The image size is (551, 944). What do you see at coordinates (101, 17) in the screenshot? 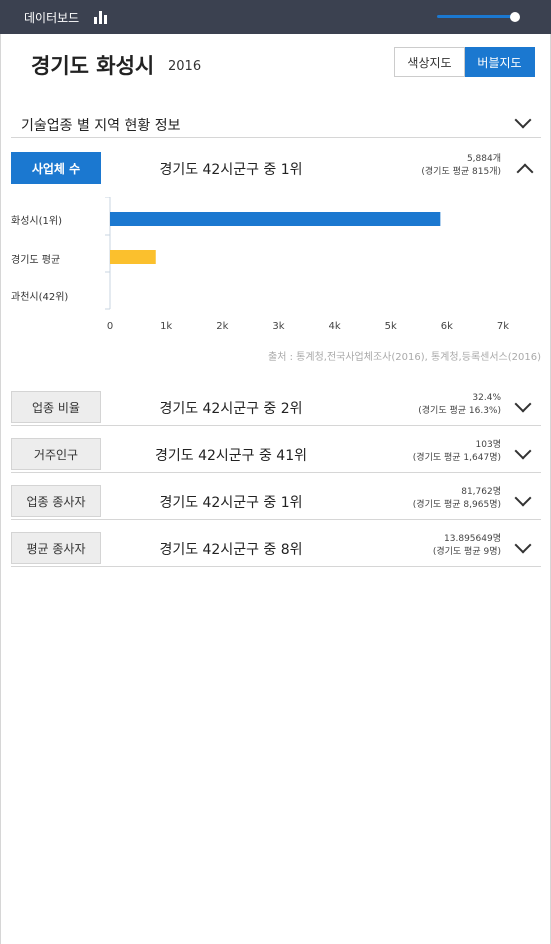
I see `bar-chart-icon` at bounding box center [101, 17].